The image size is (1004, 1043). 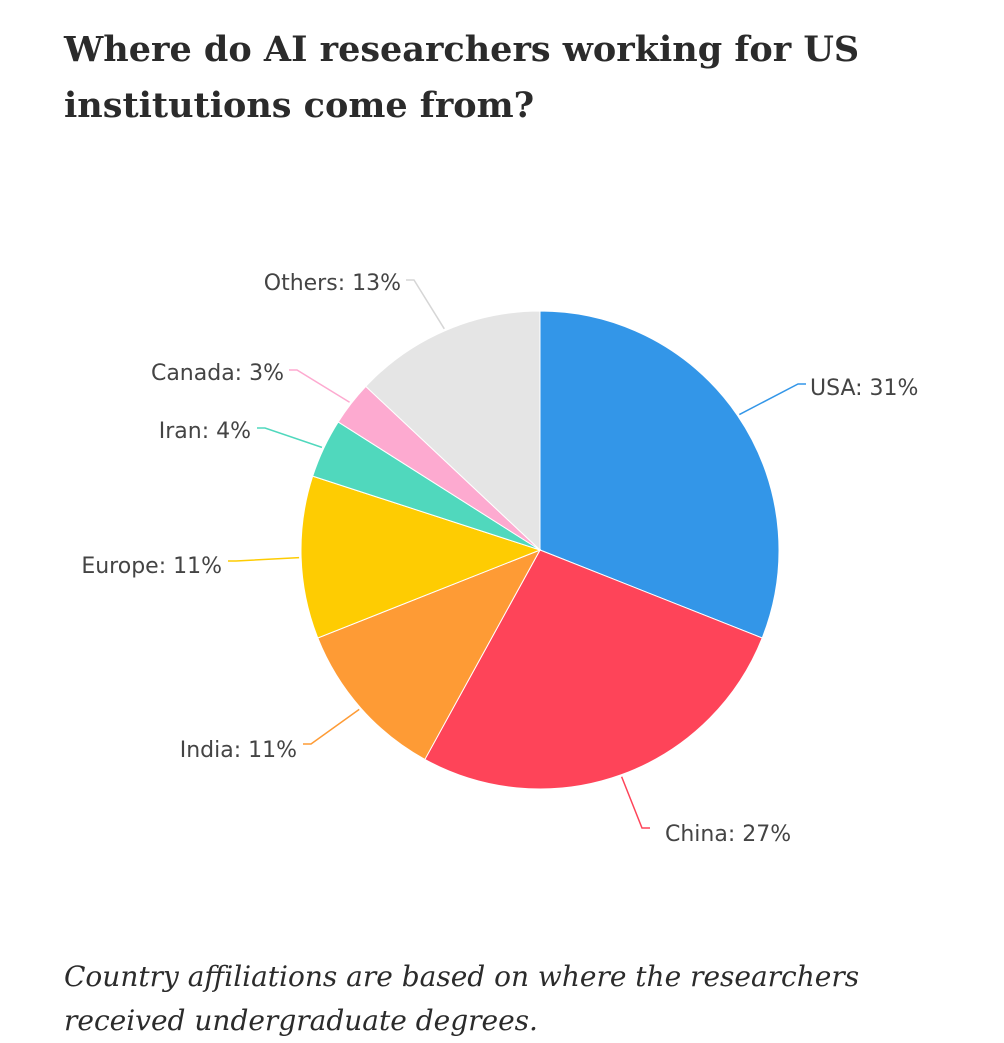 What do you see at coordinates (205, 431) in the screenshot?
I see `slice-label-iran: Iran: 4%` at bounding box center [205, 431].